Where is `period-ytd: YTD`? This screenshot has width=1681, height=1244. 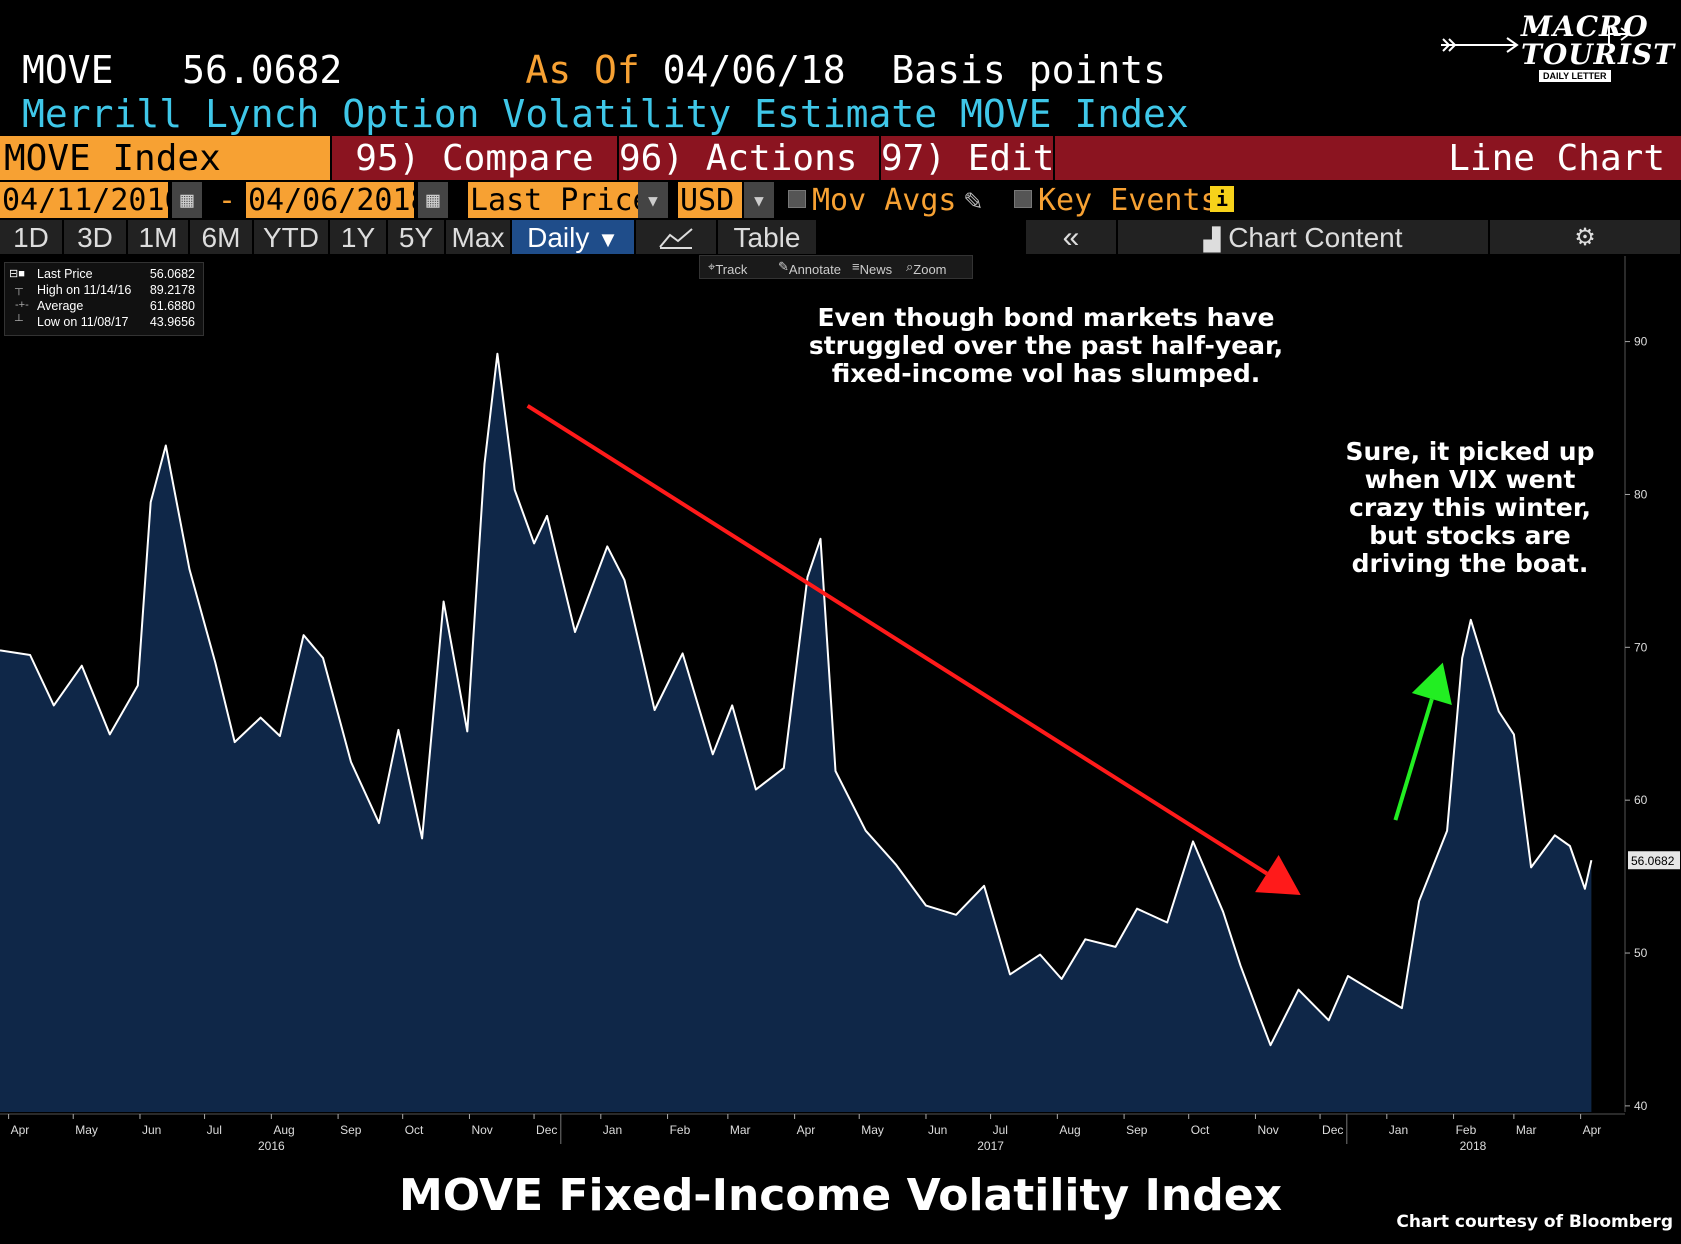 period-ytd: YTD is located at coordinates (291, 237).